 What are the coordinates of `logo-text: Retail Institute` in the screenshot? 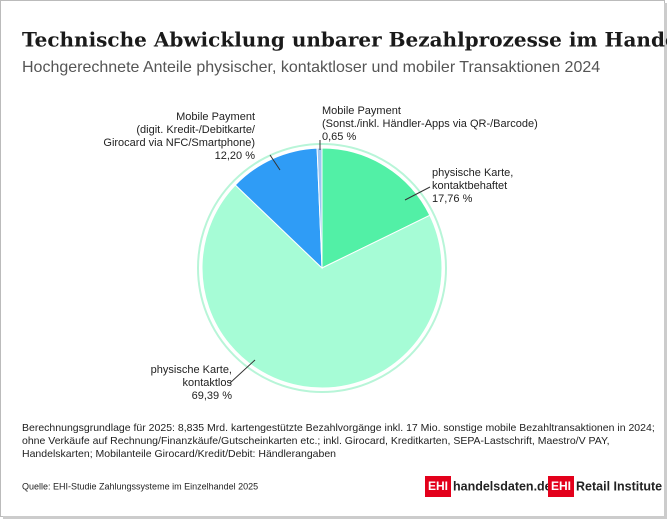 It's located at (619, 486).